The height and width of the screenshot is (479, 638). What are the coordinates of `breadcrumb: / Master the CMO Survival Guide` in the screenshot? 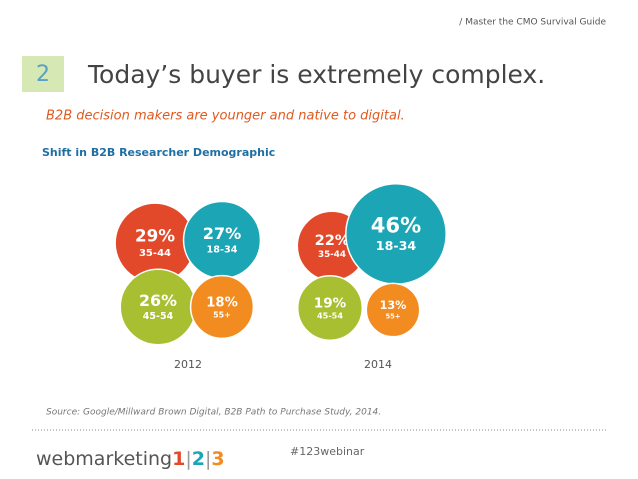 It's located at (532, 23).